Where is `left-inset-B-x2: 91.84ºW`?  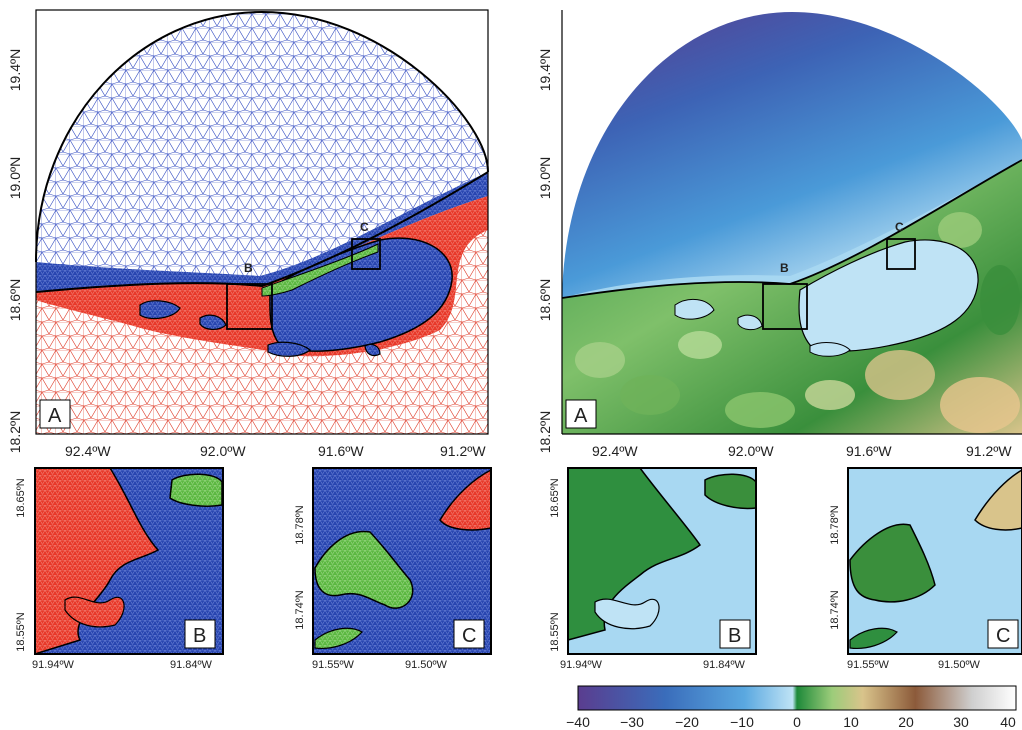
left-inset-B-x2: 91.84ºW is located at coordinates (191, 665).